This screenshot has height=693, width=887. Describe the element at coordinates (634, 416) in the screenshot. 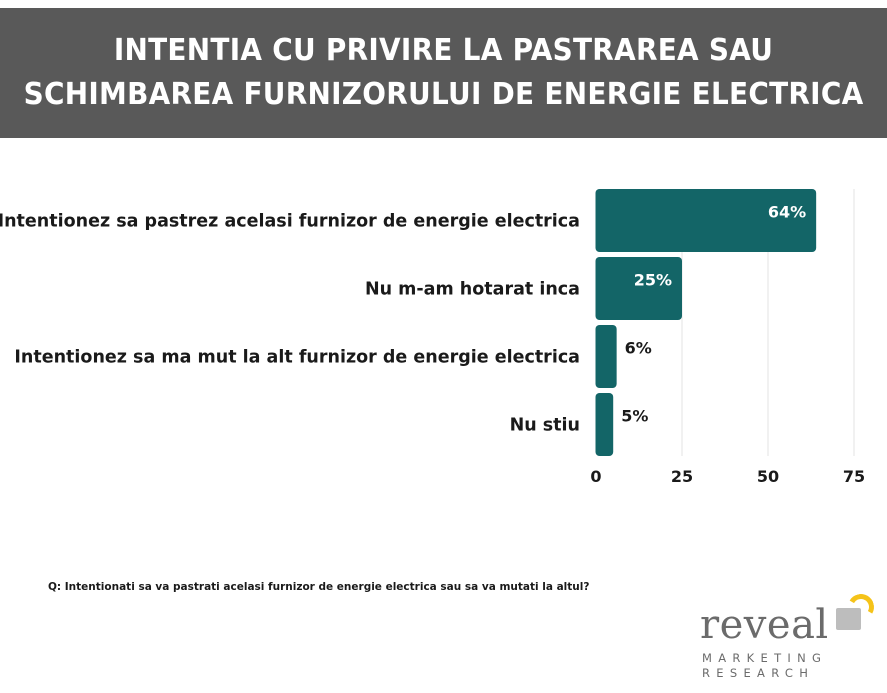

I see `data-label-3: 5%` at that location.